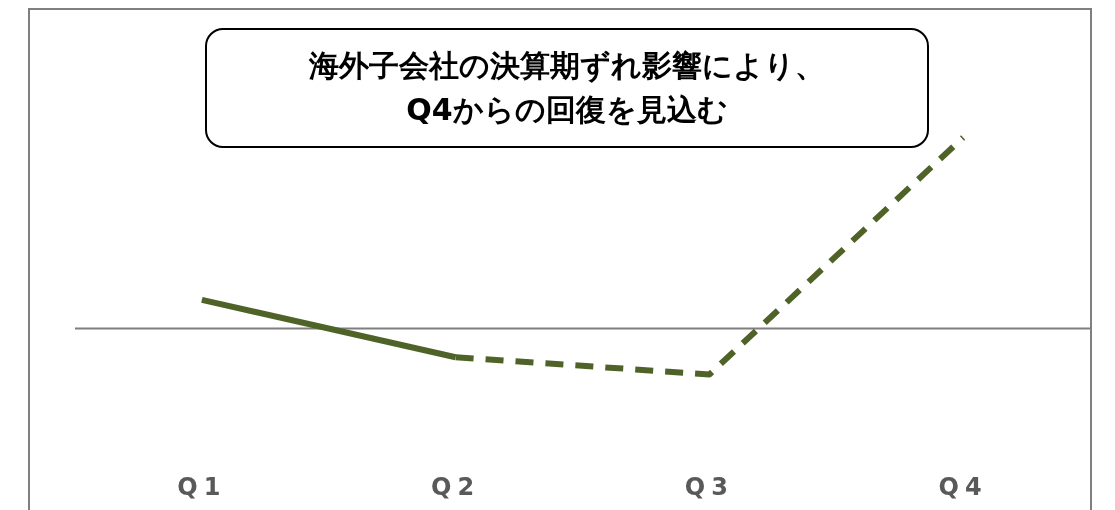 The width and height of the screenshot is (1115, 510). What do you see at coordinates (709, 487) in the screenshot?
I see `x-tick-label: Q3` at bounding box center [709, 487].